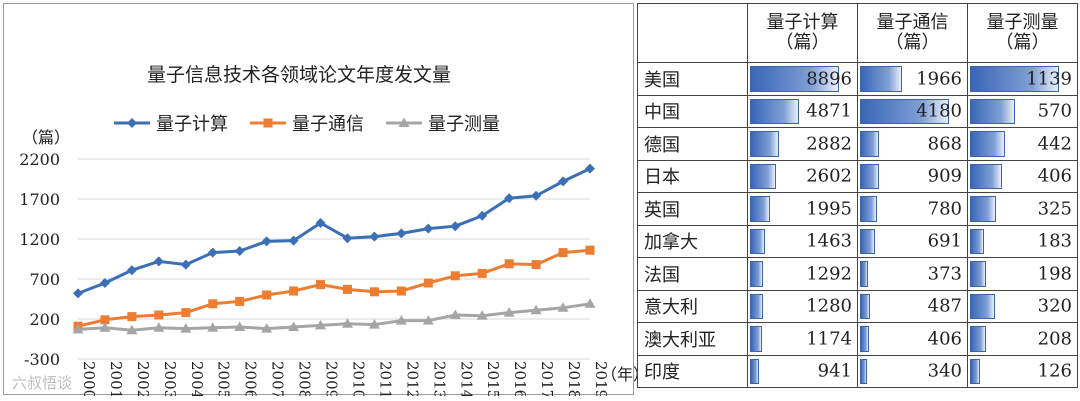 The image size is (1080, 401). I want to click on value-cell: 4180, so click(912, 111).